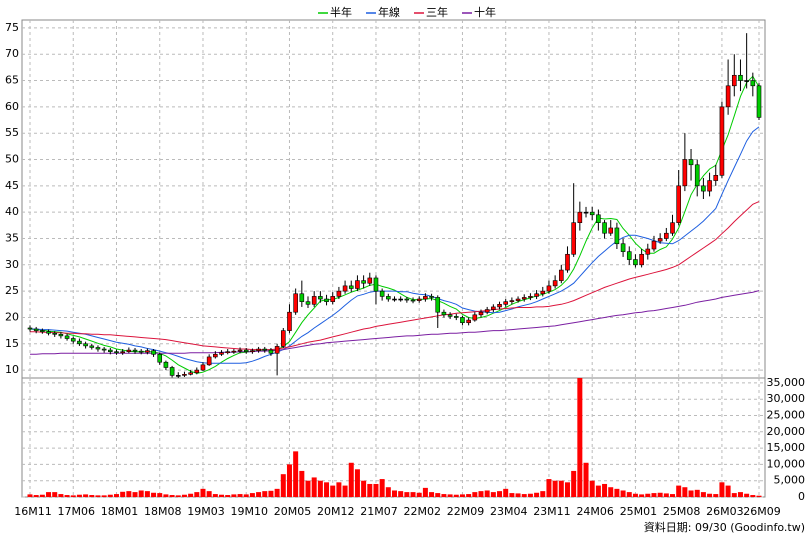  I want to click on x-tick-label: 22M02, so click(422, 511).